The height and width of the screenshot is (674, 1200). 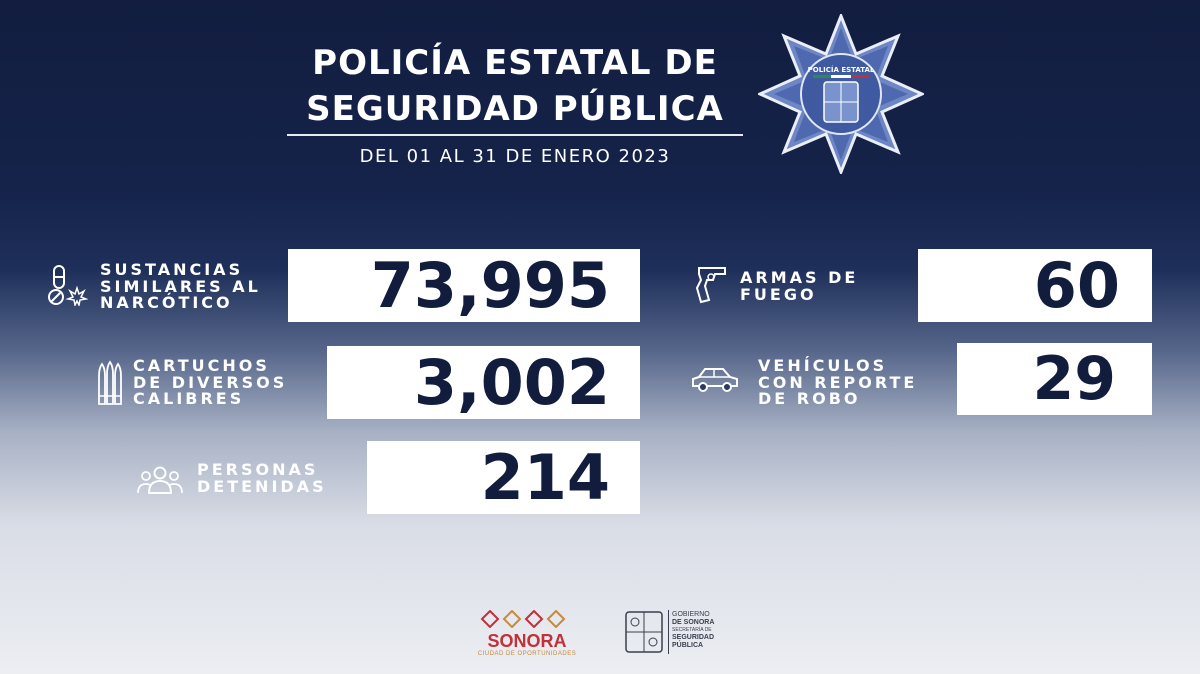 I want to click on gobierno-line1: GOBIERNO, so click(x=691, y=614).